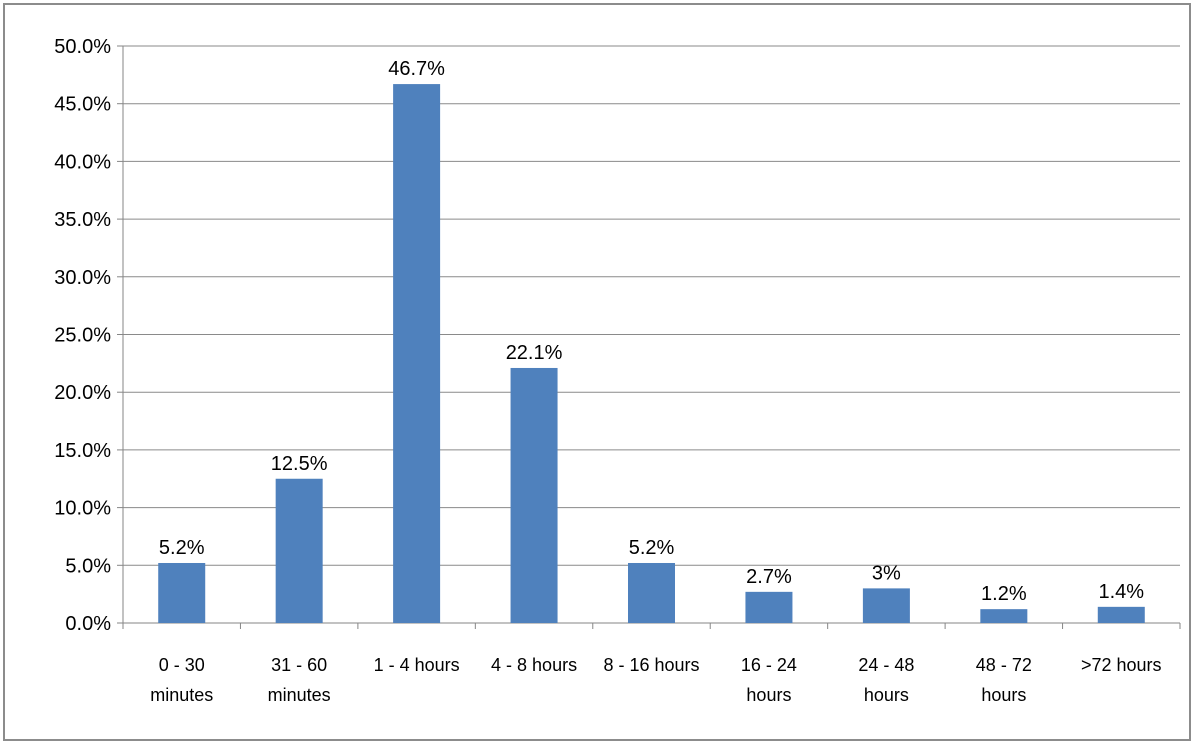 The image size is (1197, 747). I want to click on x-category-label: 1 - 4 hours, so click(417, 665).